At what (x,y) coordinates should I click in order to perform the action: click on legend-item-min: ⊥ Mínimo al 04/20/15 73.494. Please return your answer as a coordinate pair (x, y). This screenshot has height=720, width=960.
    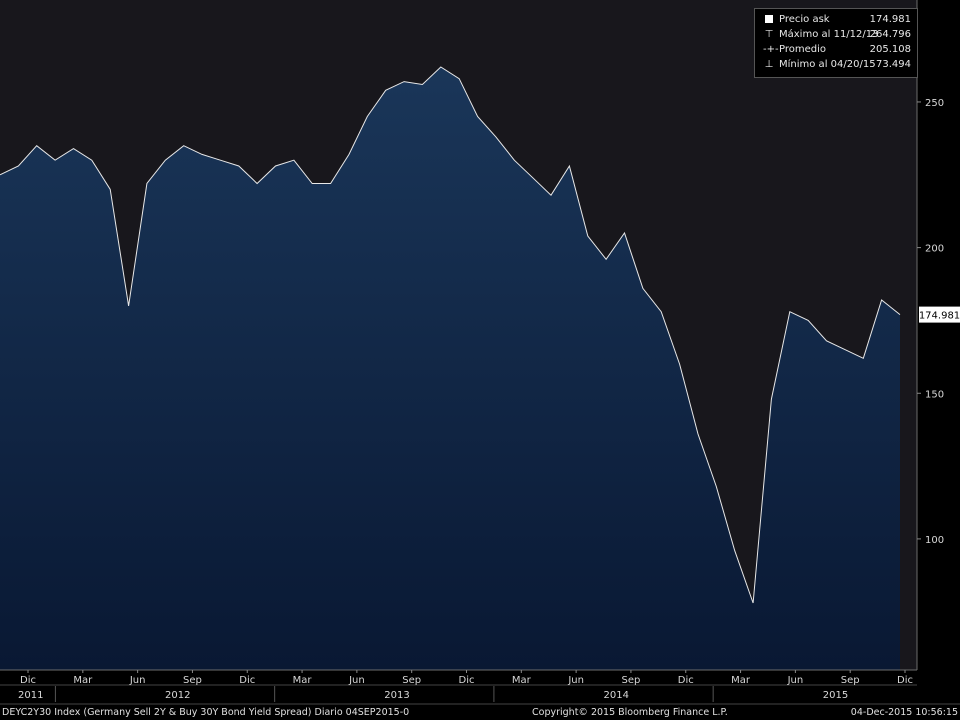
    Looking at the image, I should click on (837, 64).